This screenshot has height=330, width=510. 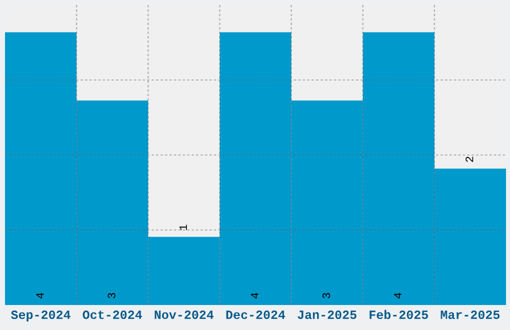 What do you see at coordinates (183, 227) in the screenshot?
I see `data-label: 1` at bounding box center [183, 227].